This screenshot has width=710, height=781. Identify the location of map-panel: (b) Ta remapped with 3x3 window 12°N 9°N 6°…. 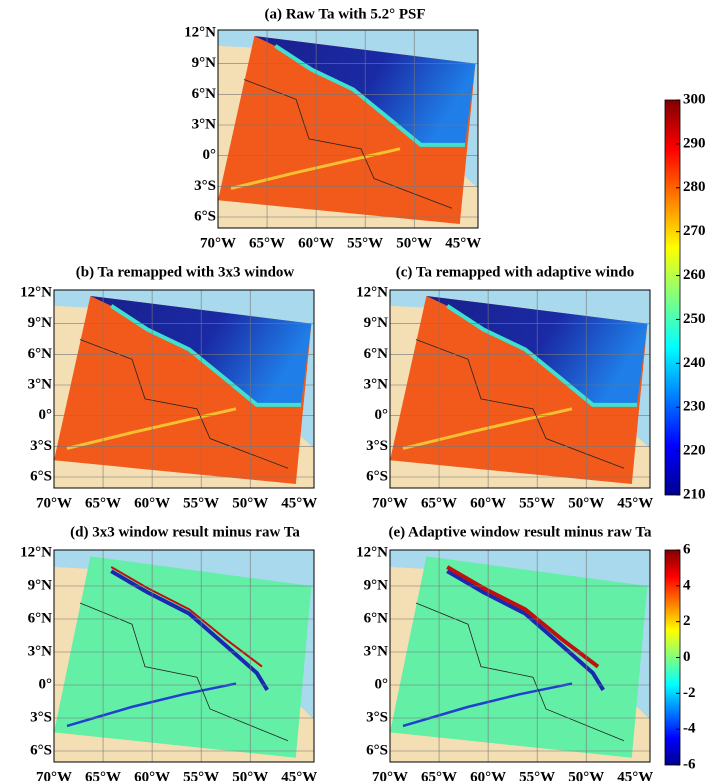
(168, 387).